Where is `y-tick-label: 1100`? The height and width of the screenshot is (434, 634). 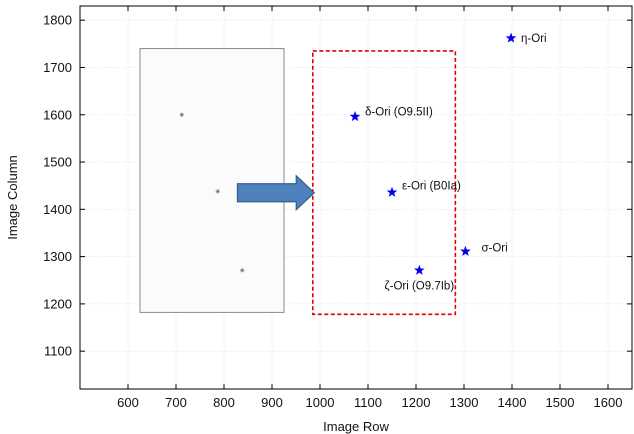
y-tick-label: 1100 is located at coordinates (58, 351).